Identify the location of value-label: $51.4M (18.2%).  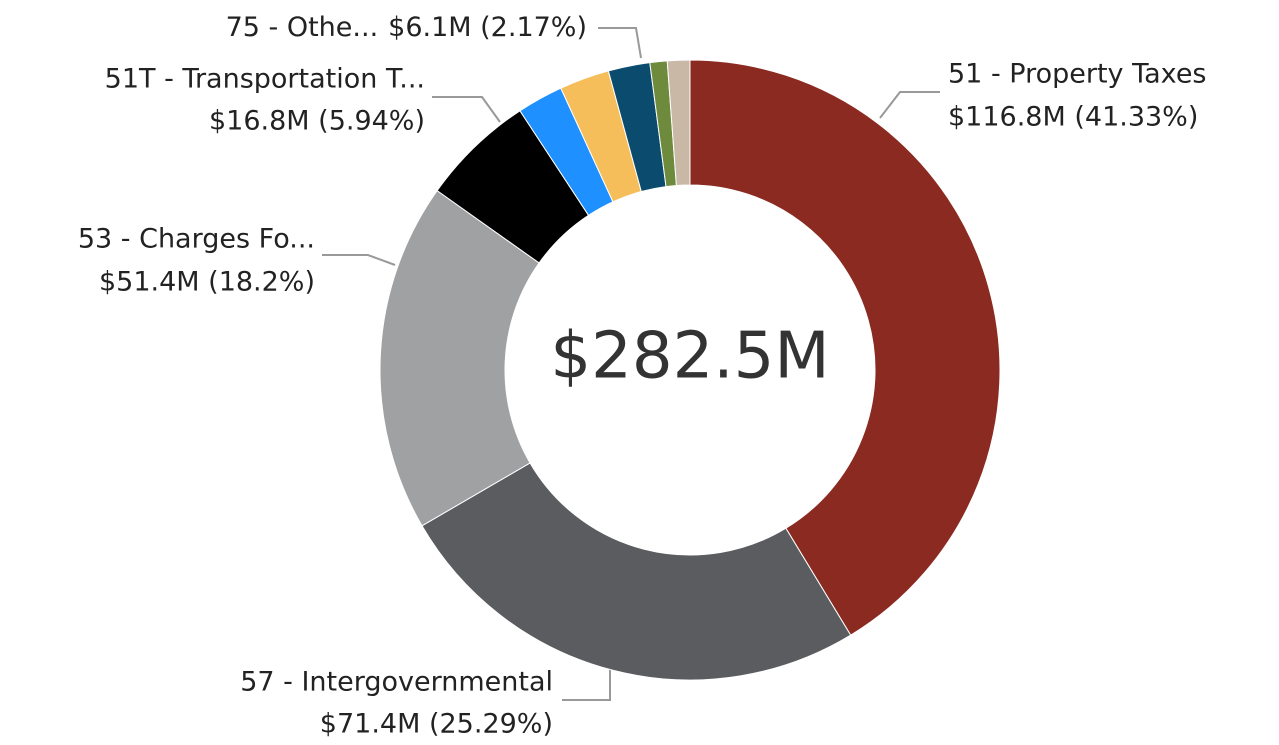
(207, 282).